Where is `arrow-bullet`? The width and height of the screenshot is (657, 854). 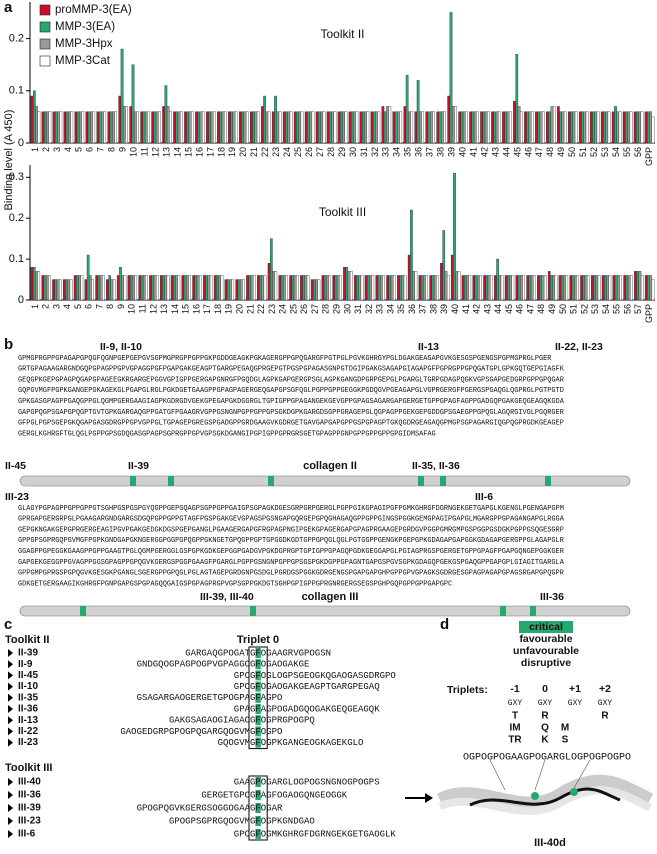 arrow-bullet is located at coordinates (10, 664).